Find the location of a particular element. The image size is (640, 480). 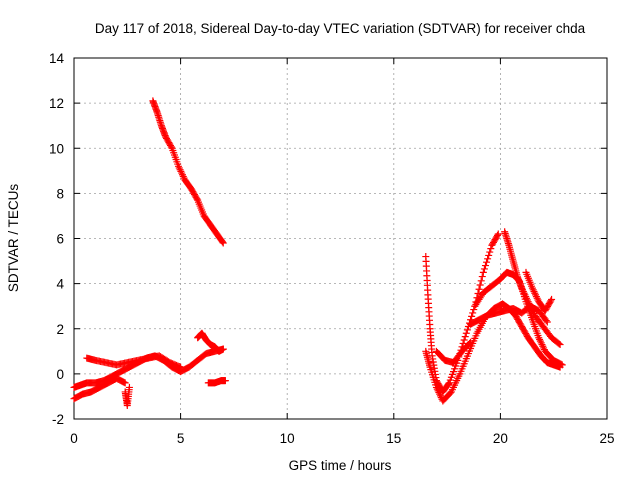

y-axis-label: SDTVAR / TECUs is located at coordinates (13, 238).